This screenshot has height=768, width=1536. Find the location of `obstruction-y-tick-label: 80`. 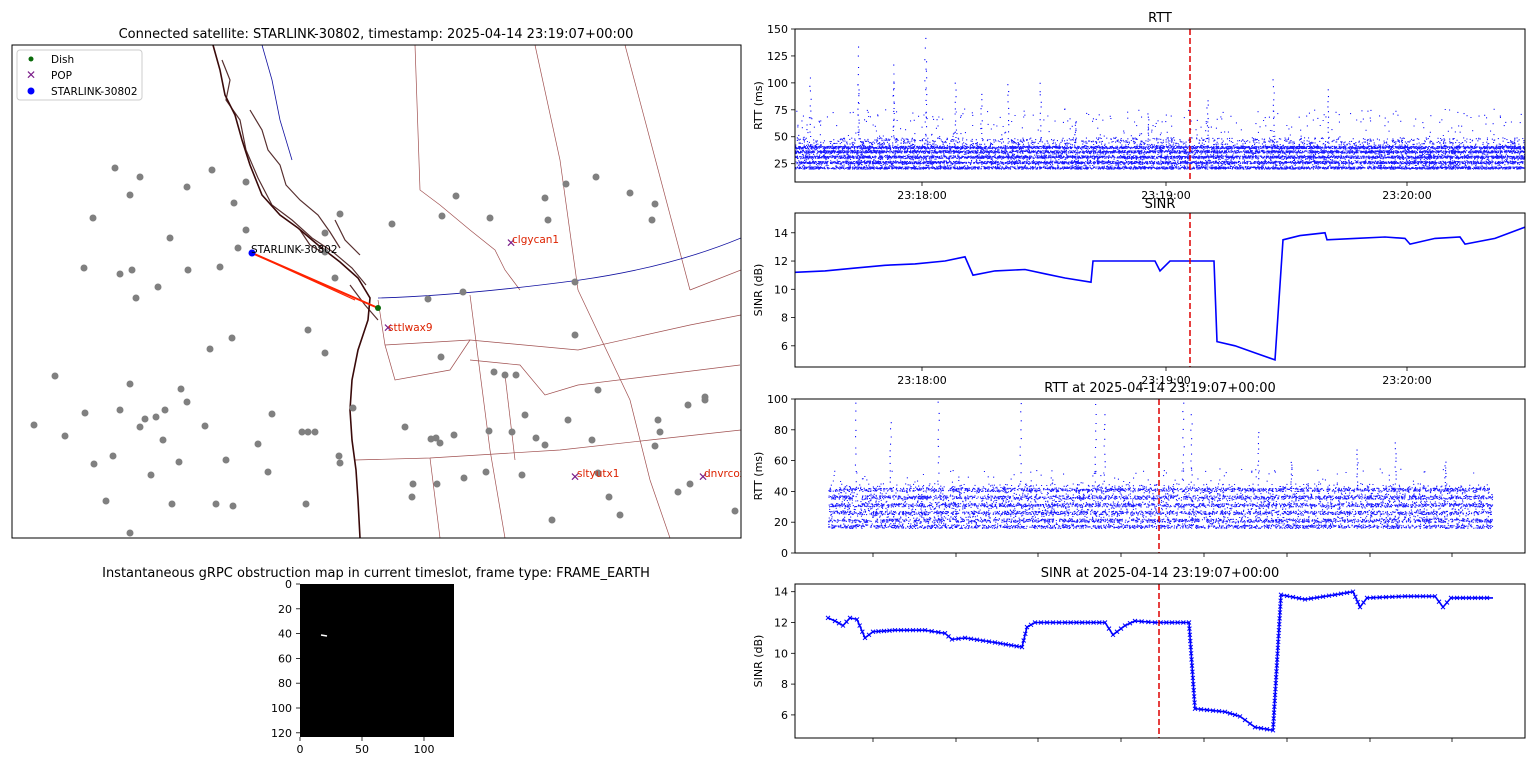

obstruction-y-tick-label: 80 is located at coordinates (285, 683).